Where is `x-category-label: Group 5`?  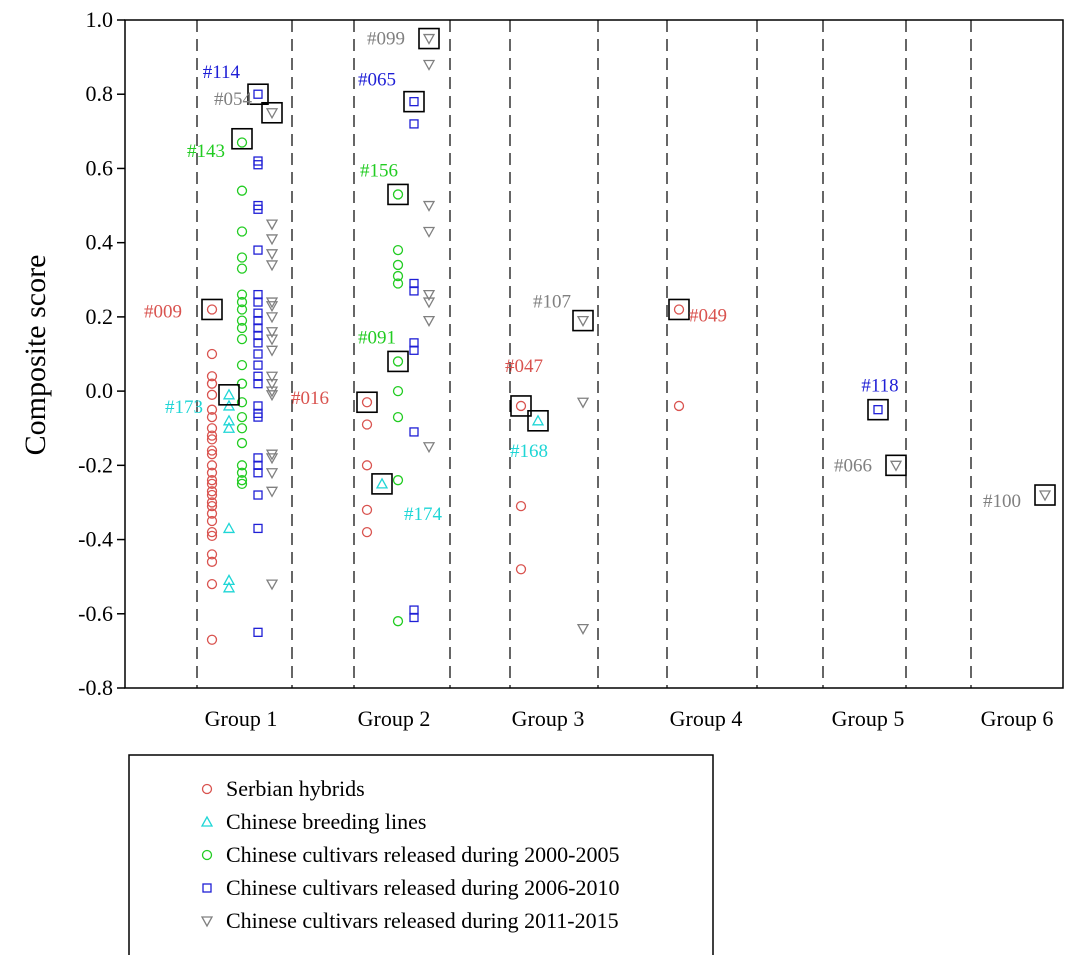
x-category-label: Group 5 is located at coordinates (868, 718).